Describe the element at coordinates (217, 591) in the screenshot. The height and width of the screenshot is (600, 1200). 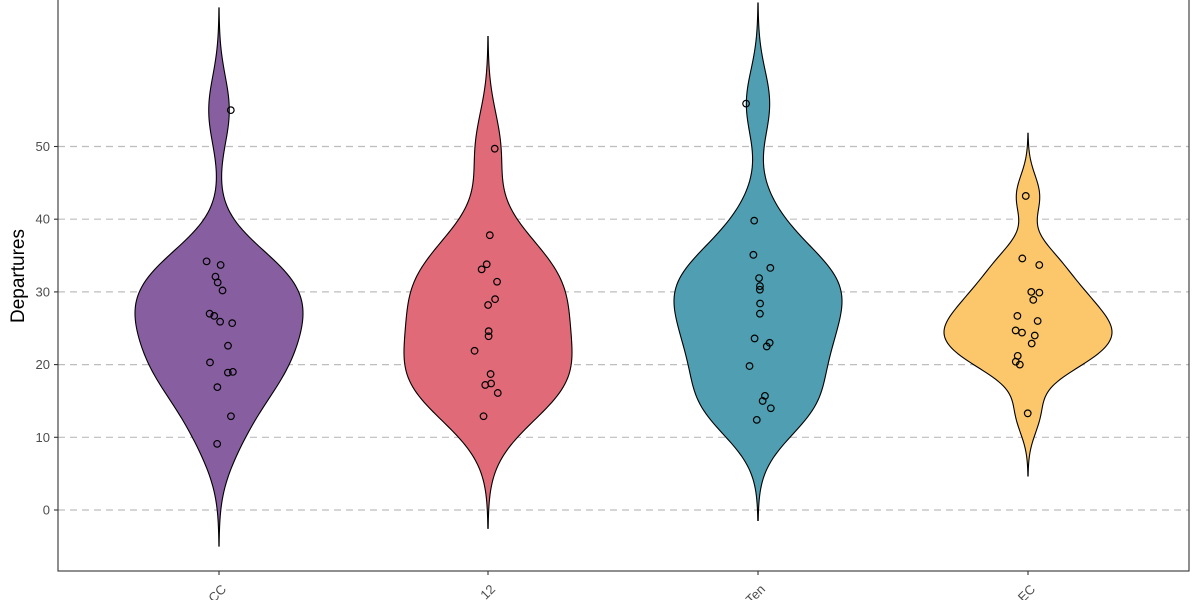
I see `x-tick-label: CC` at that location.